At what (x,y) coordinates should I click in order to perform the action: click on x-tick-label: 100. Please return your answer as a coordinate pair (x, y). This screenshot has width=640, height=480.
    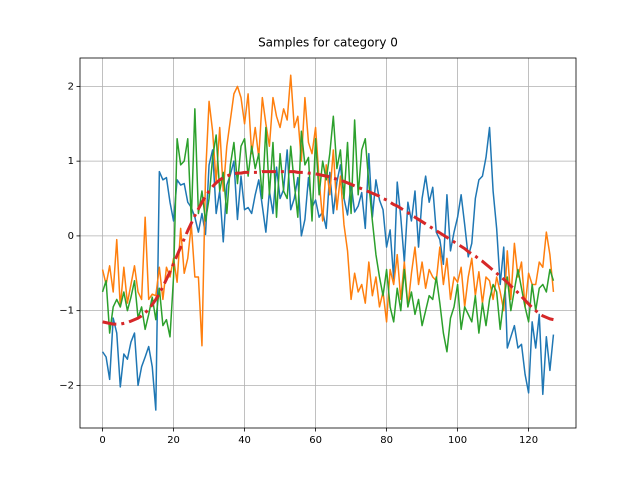
    Looking at the image, I should click on (457, 440).